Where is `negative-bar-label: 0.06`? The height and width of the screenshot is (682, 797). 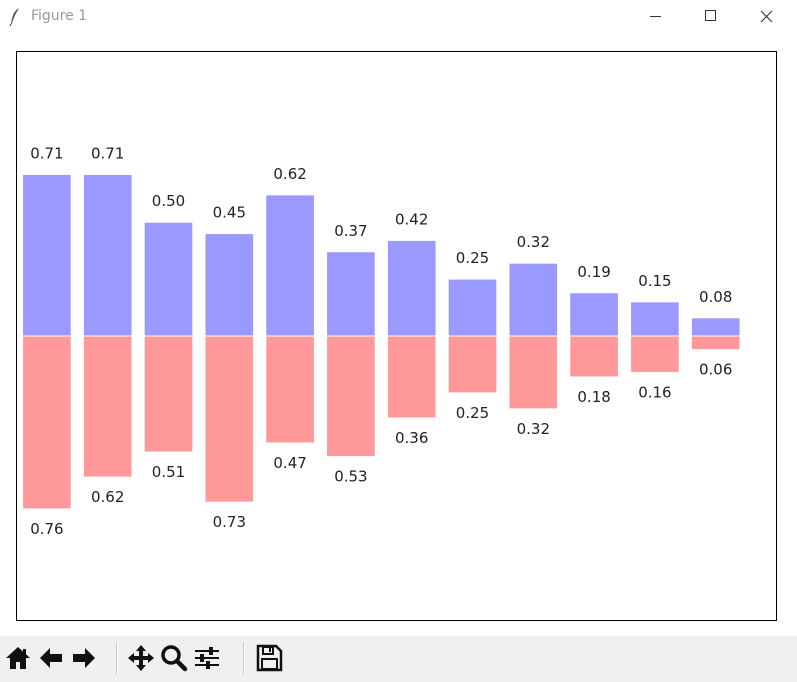
negative-bar-label: 0.06 is located at coordinates (715, 370).